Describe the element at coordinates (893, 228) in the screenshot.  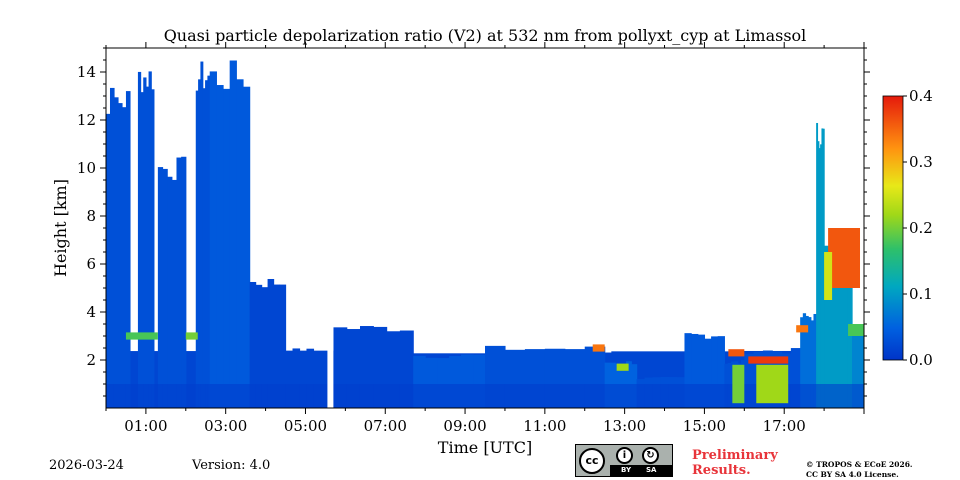
I see `colorbar` at that location.